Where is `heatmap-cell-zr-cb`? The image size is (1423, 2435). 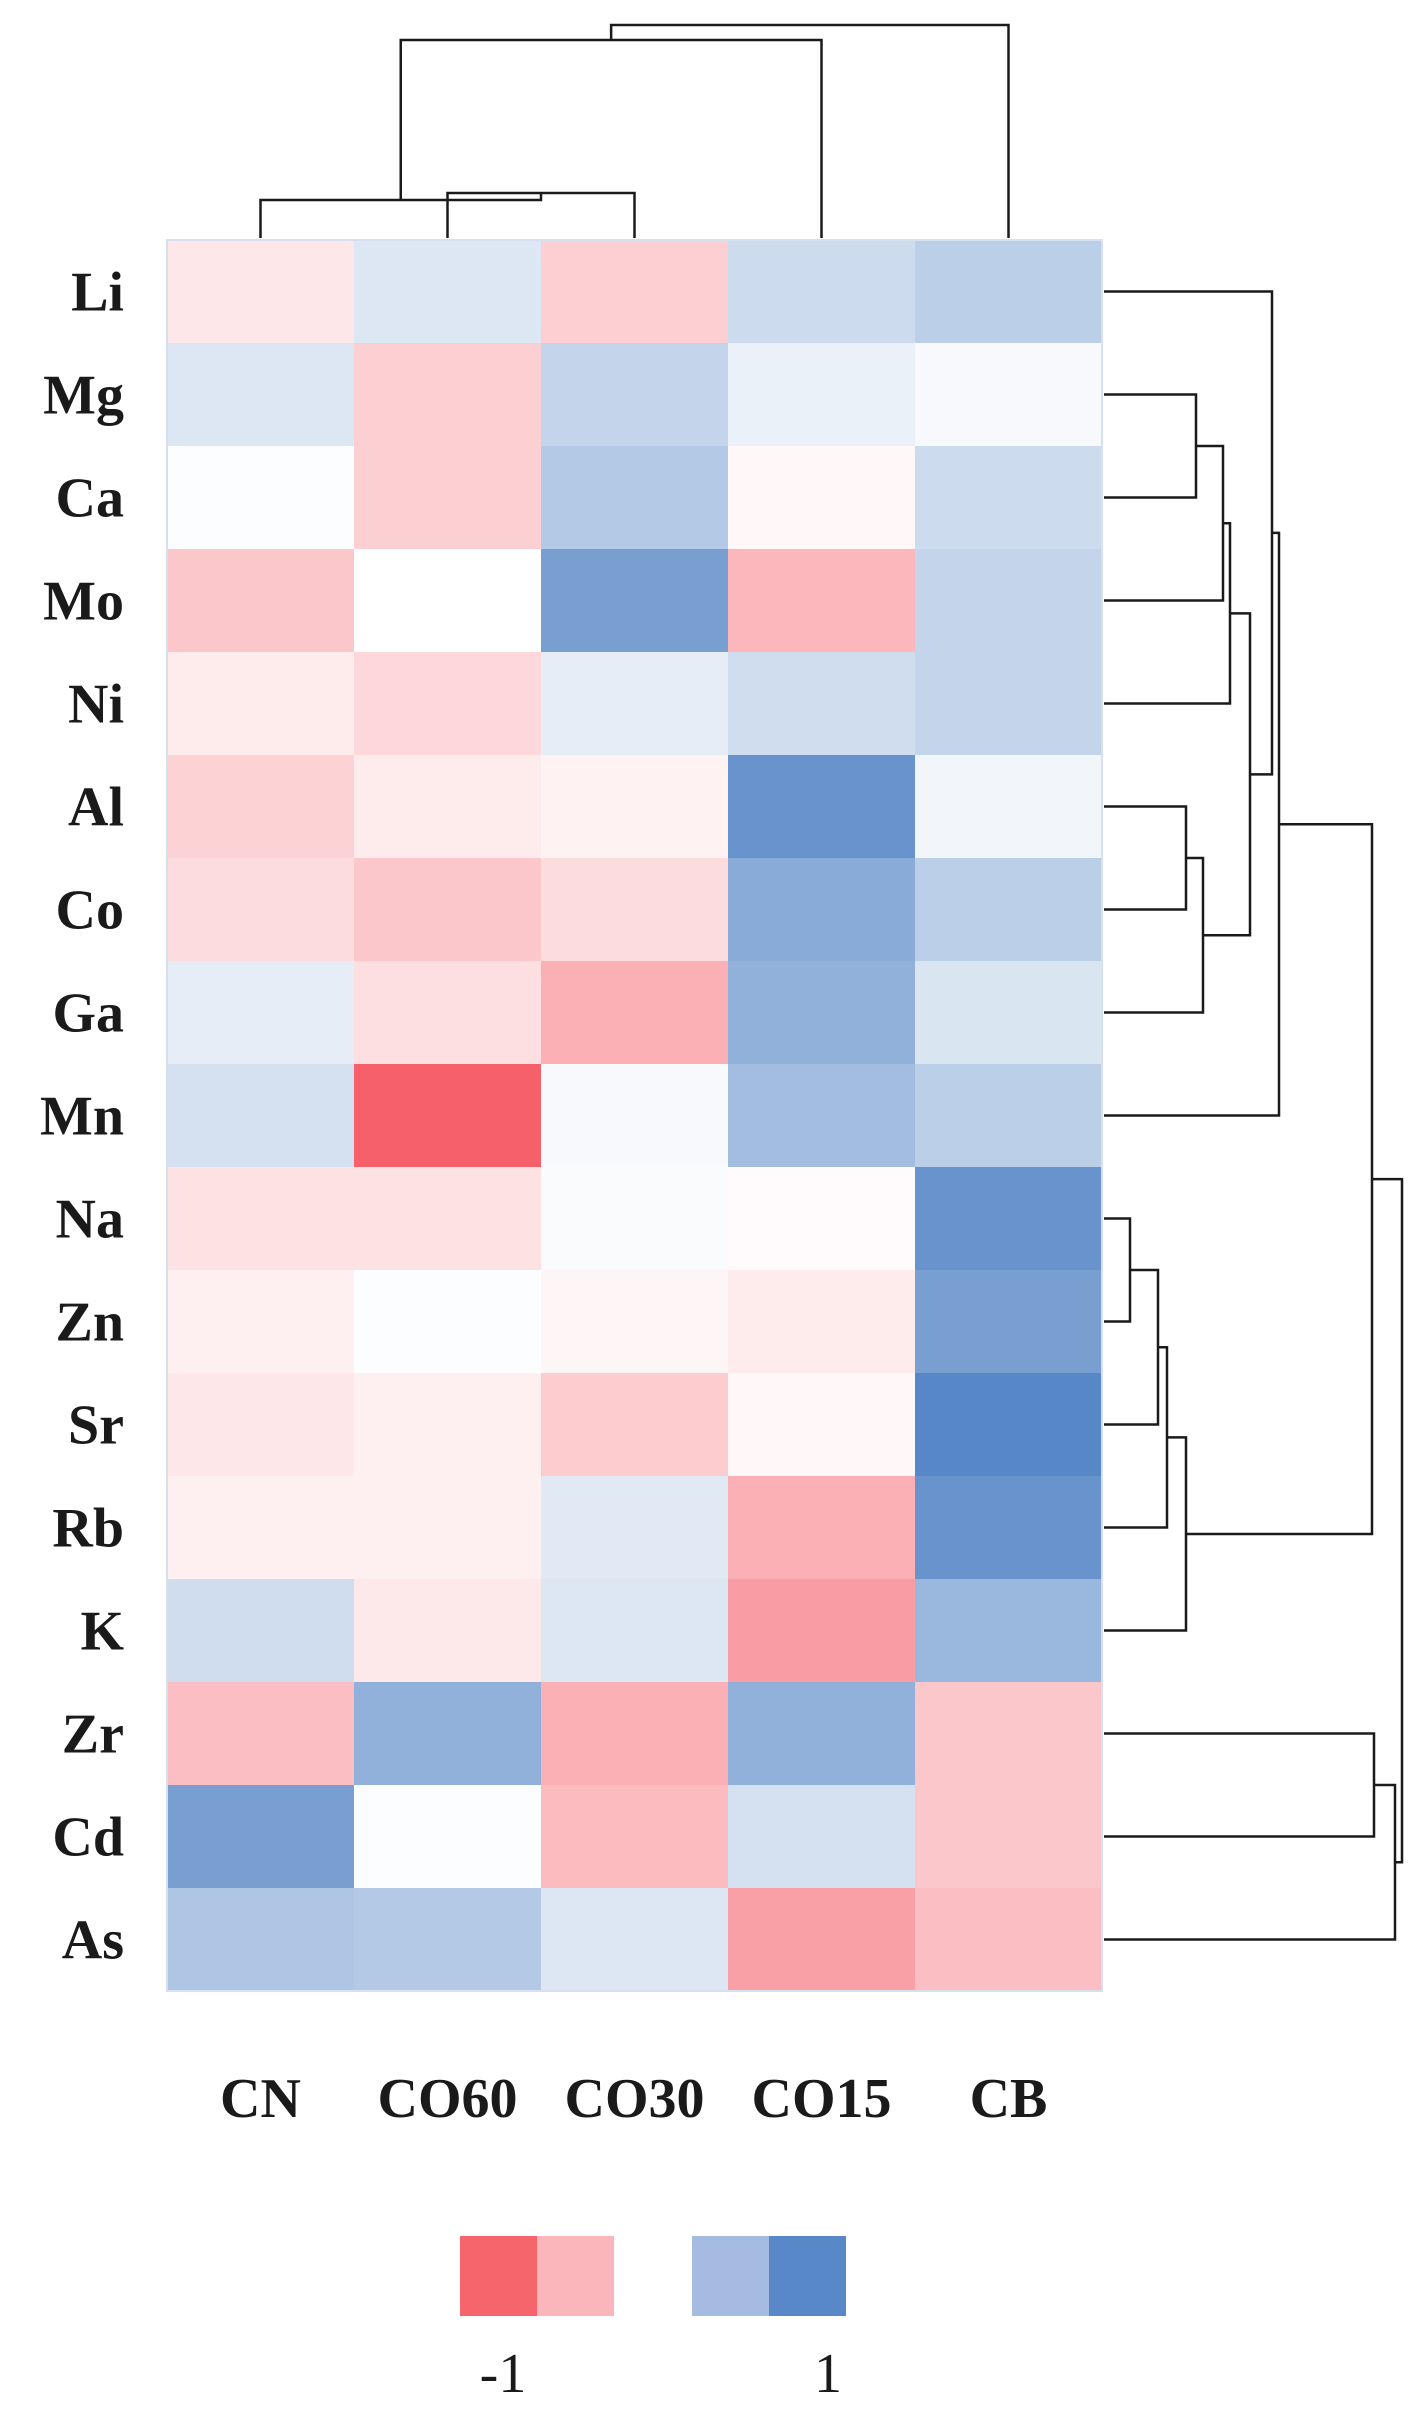 heatmap-cell-zr-cb is located at coordinates (1009, 1734).